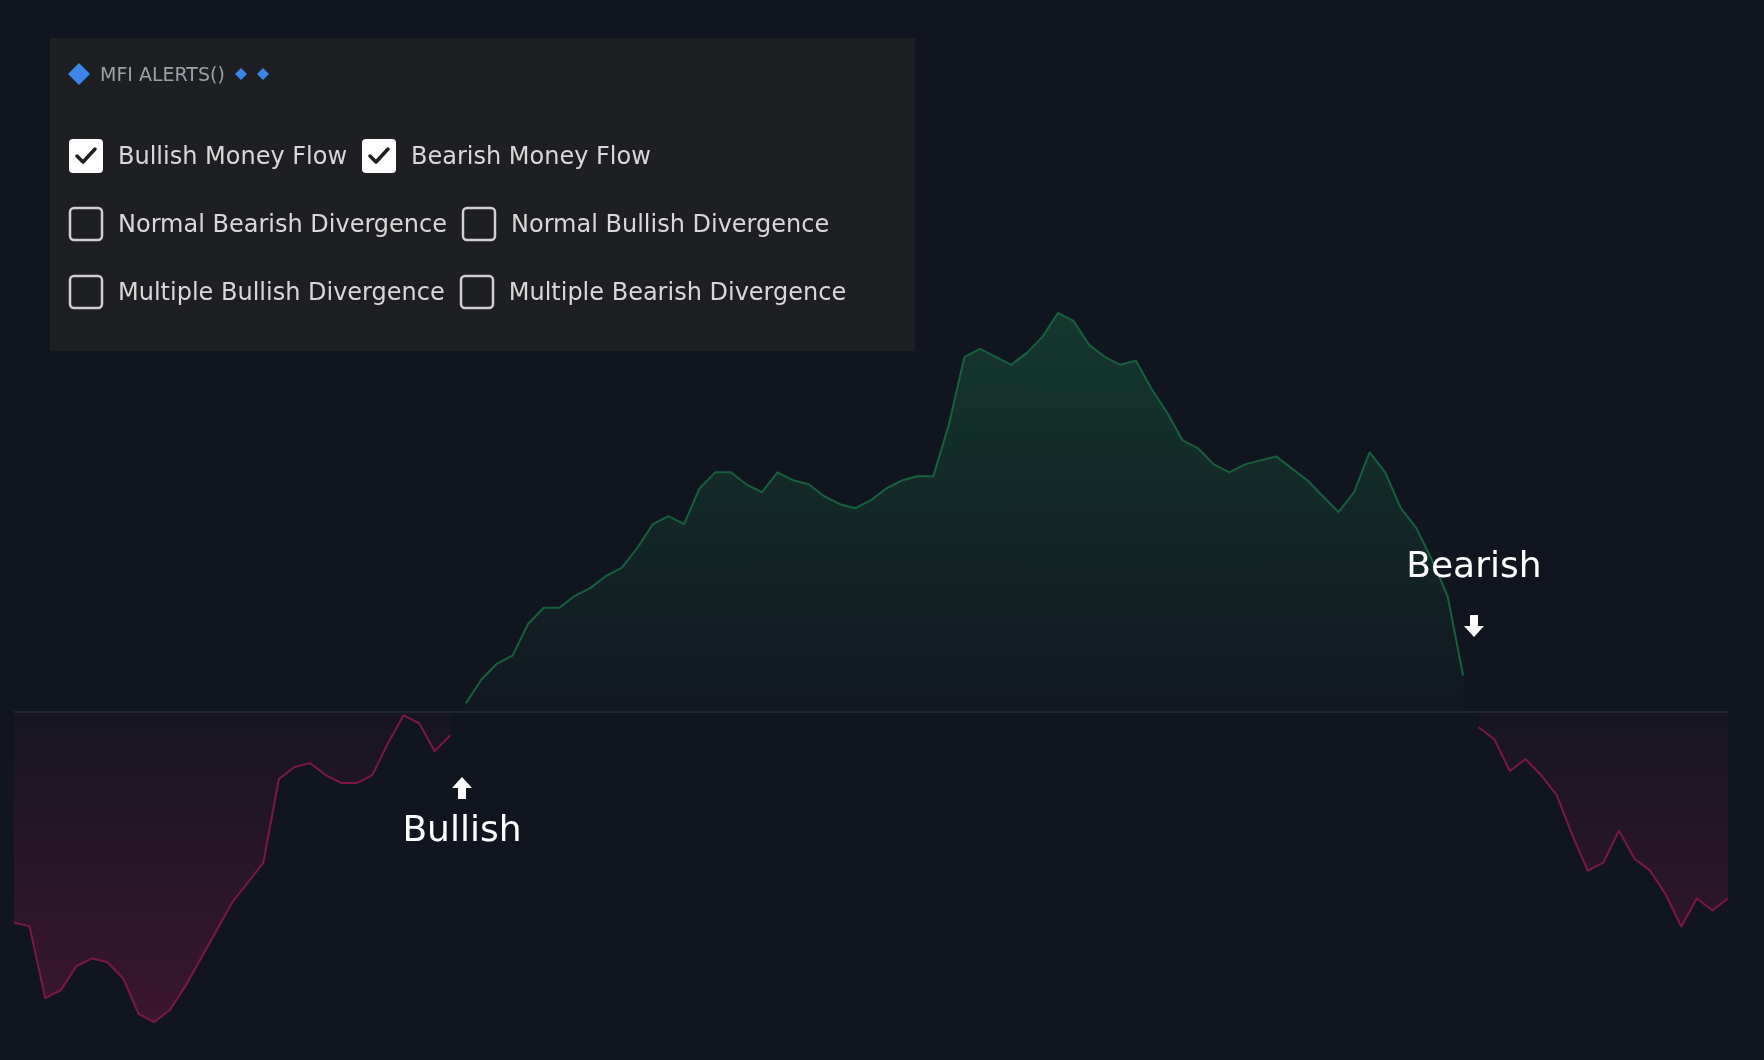 The height and width of the screenshot is (1060, 1764). I want to click on annotation: Bullish, so click(462, 829).